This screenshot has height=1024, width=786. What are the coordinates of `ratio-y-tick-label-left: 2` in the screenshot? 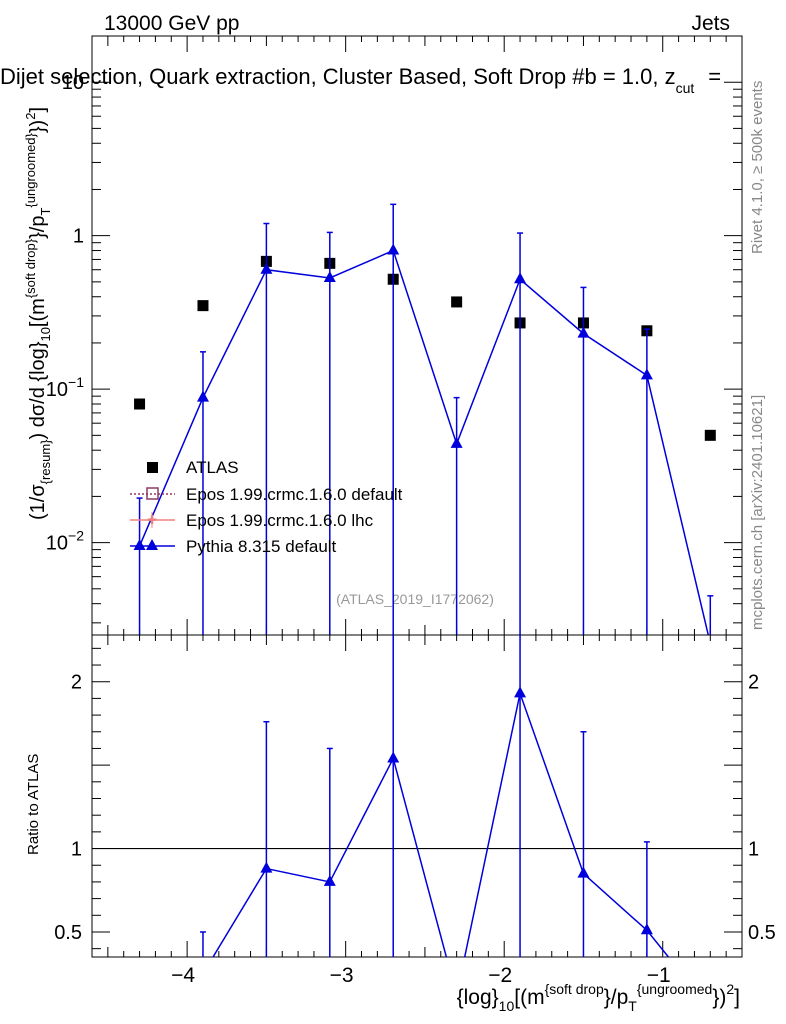 It's located at (76, 683).